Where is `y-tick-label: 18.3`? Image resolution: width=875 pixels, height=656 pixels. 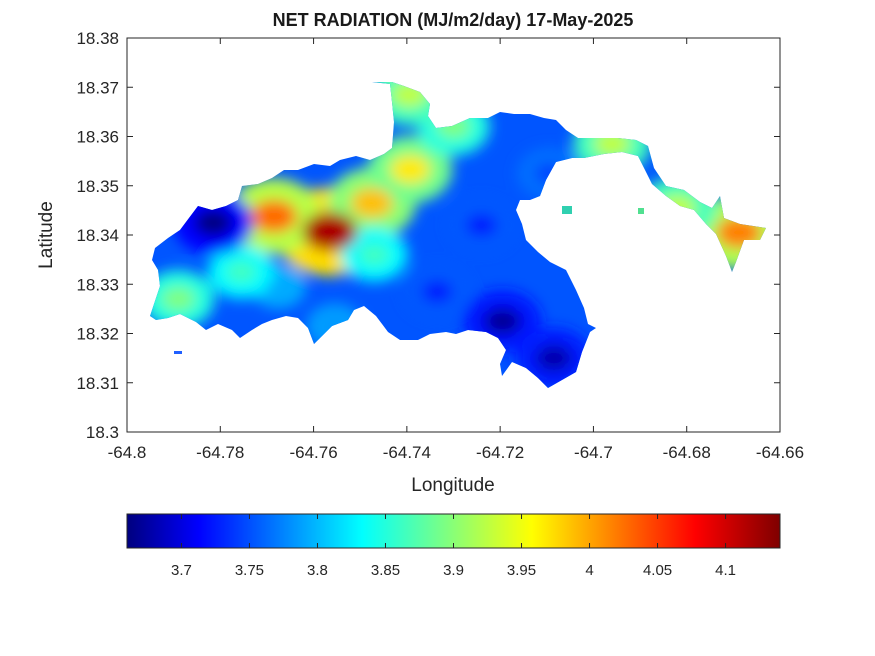
y-tick-label: 18.3 is located at coordinates (102, 432).